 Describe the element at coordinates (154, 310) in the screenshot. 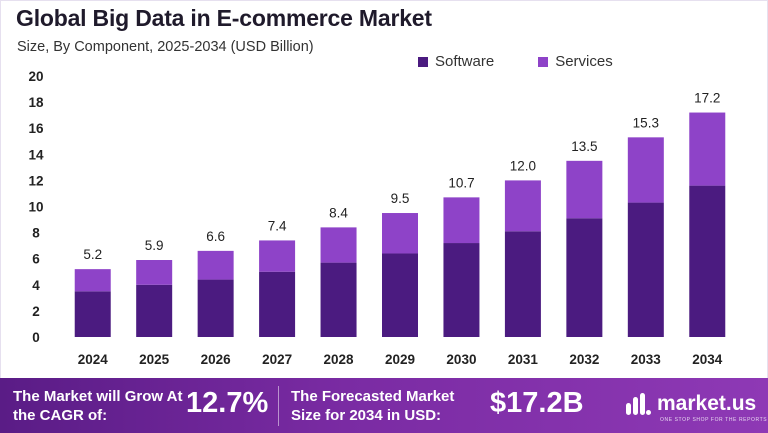

I see `bar-software-2025` at that location.